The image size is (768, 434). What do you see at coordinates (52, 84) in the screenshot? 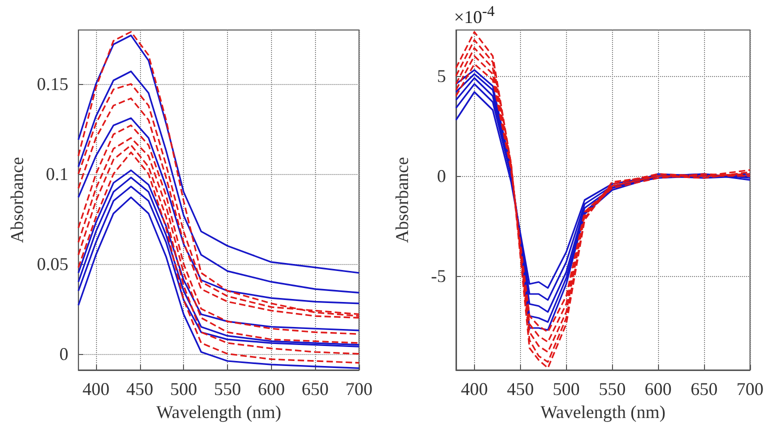
I see `y-tick-label: 0.15` at bounding box center [52, 84].